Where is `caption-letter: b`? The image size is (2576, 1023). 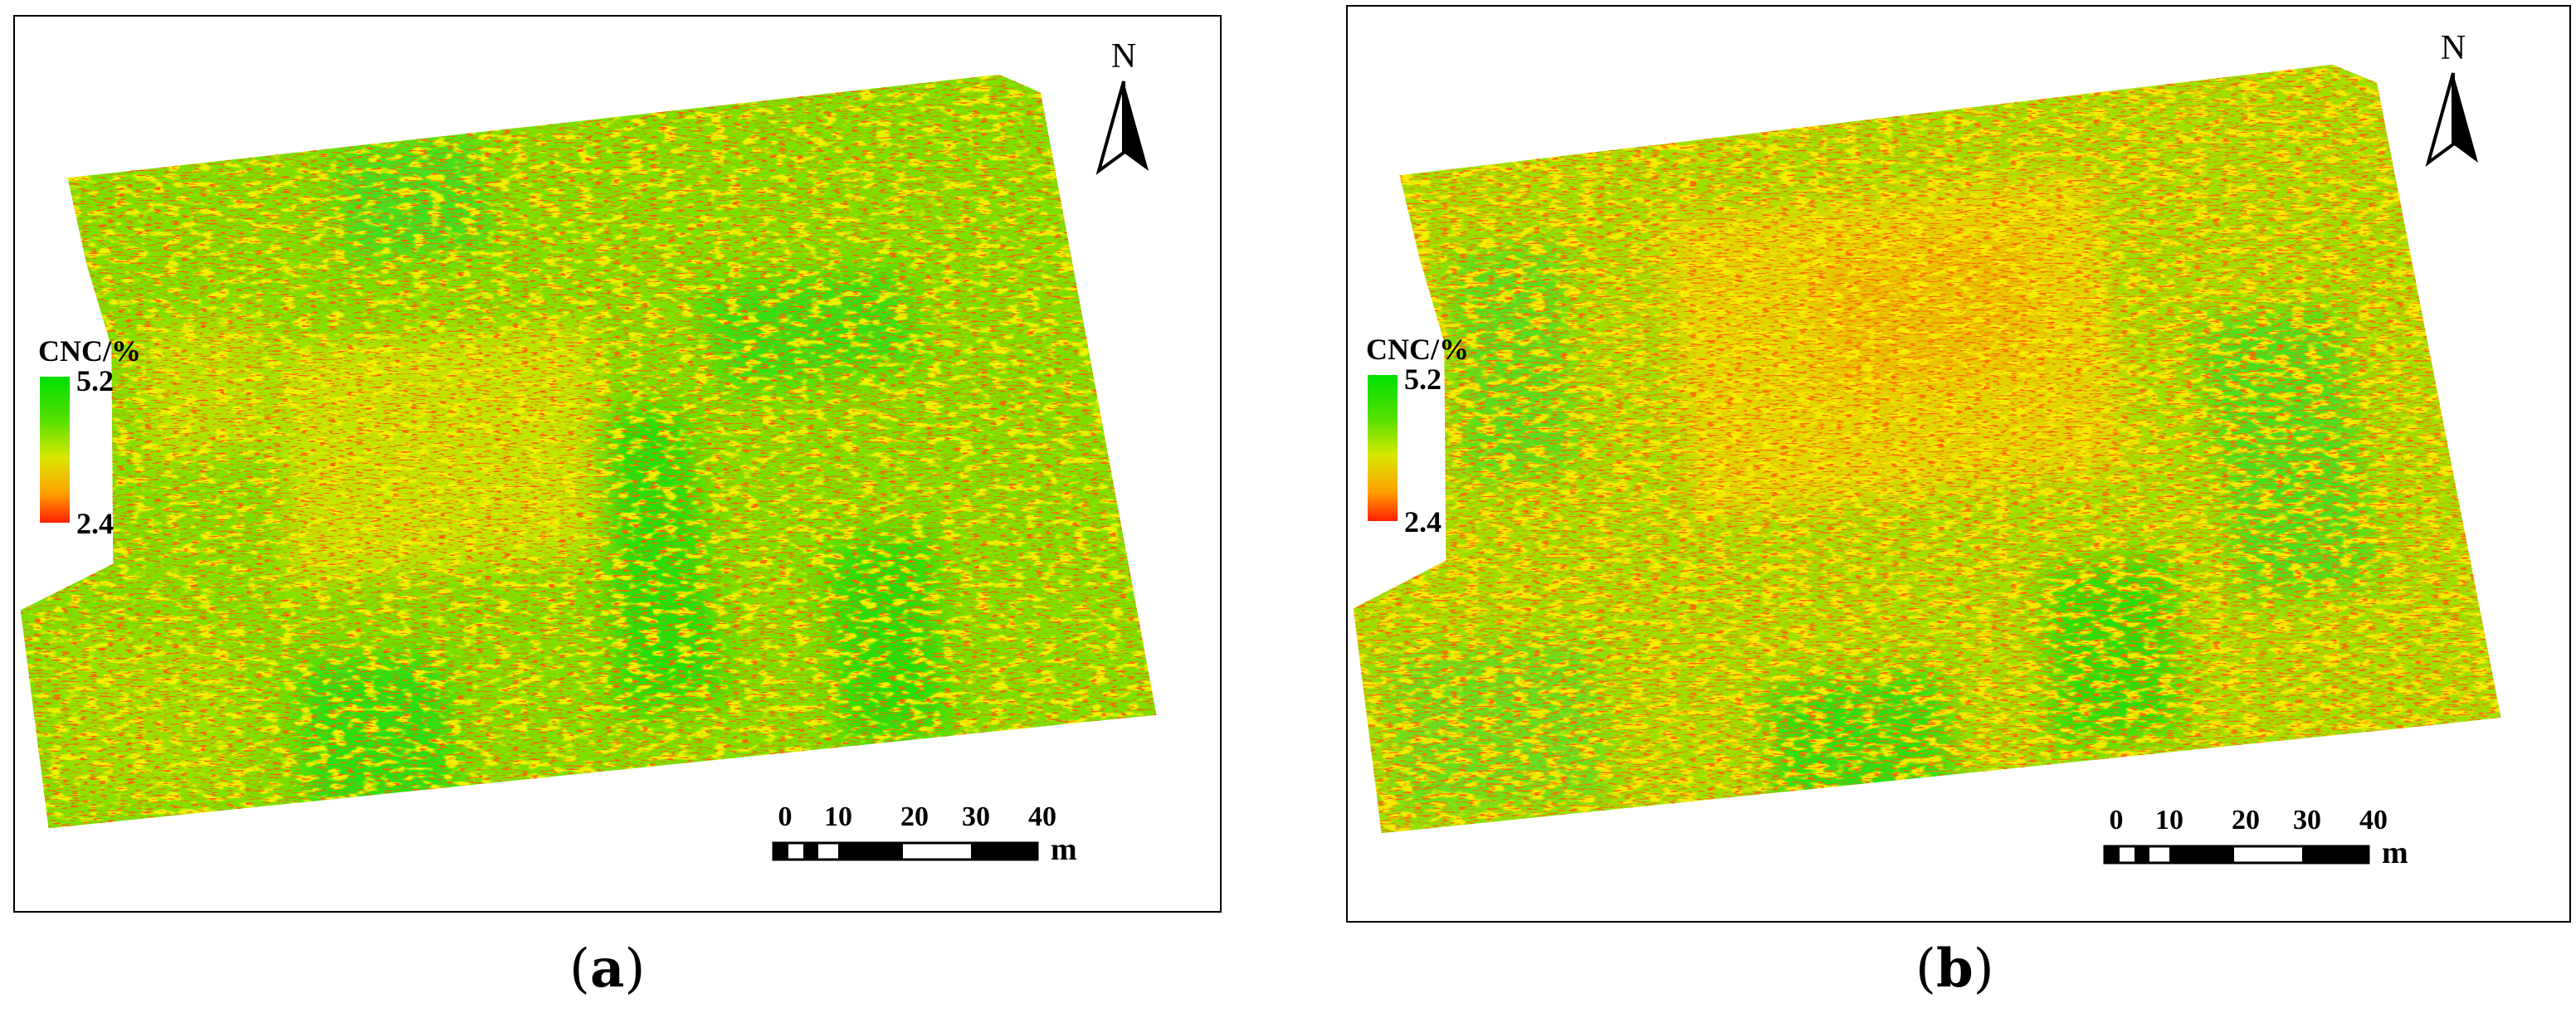
caption-letter: b is located at coordinates (1954, 969).